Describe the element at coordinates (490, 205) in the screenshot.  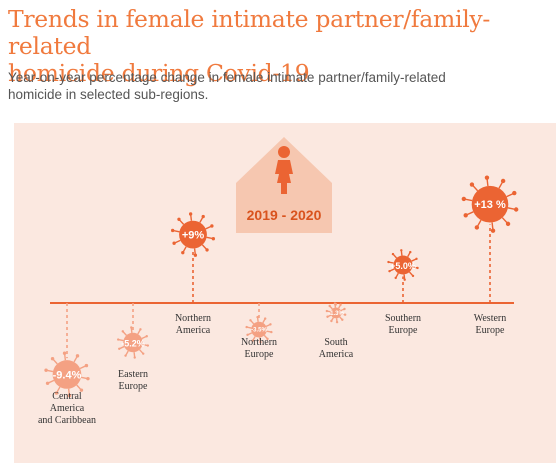
I see `value-label-western-europe: +13 %` at that location.